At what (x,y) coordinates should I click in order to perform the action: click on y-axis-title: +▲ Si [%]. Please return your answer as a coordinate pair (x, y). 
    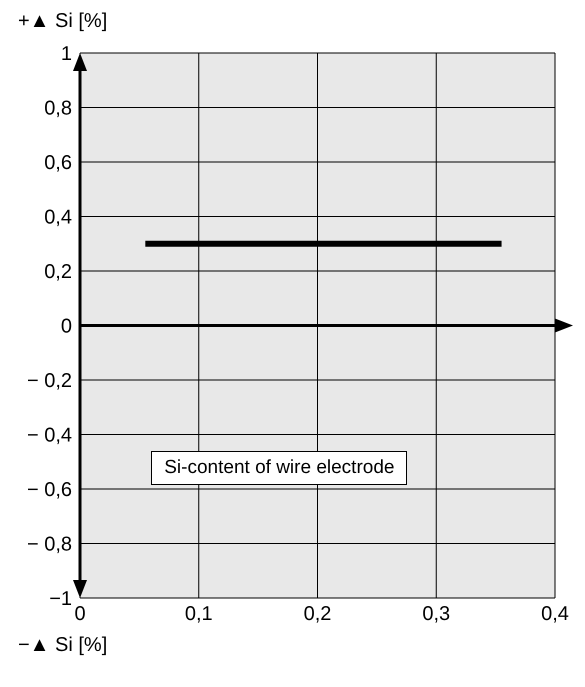
    Looking at the image, I should click on (63, 21).